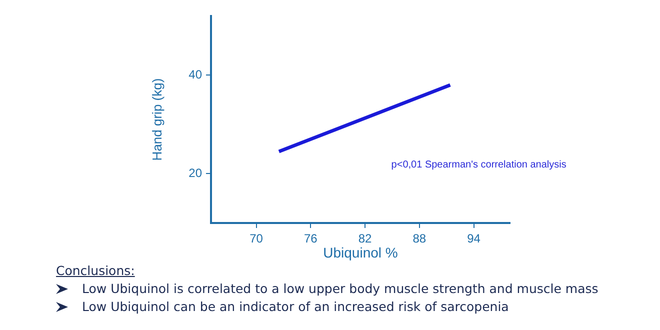  What do you see at coordinates (257, 239) in the screenshot?
I see `x-tick-label: 70` at bounding box center [257, 239].